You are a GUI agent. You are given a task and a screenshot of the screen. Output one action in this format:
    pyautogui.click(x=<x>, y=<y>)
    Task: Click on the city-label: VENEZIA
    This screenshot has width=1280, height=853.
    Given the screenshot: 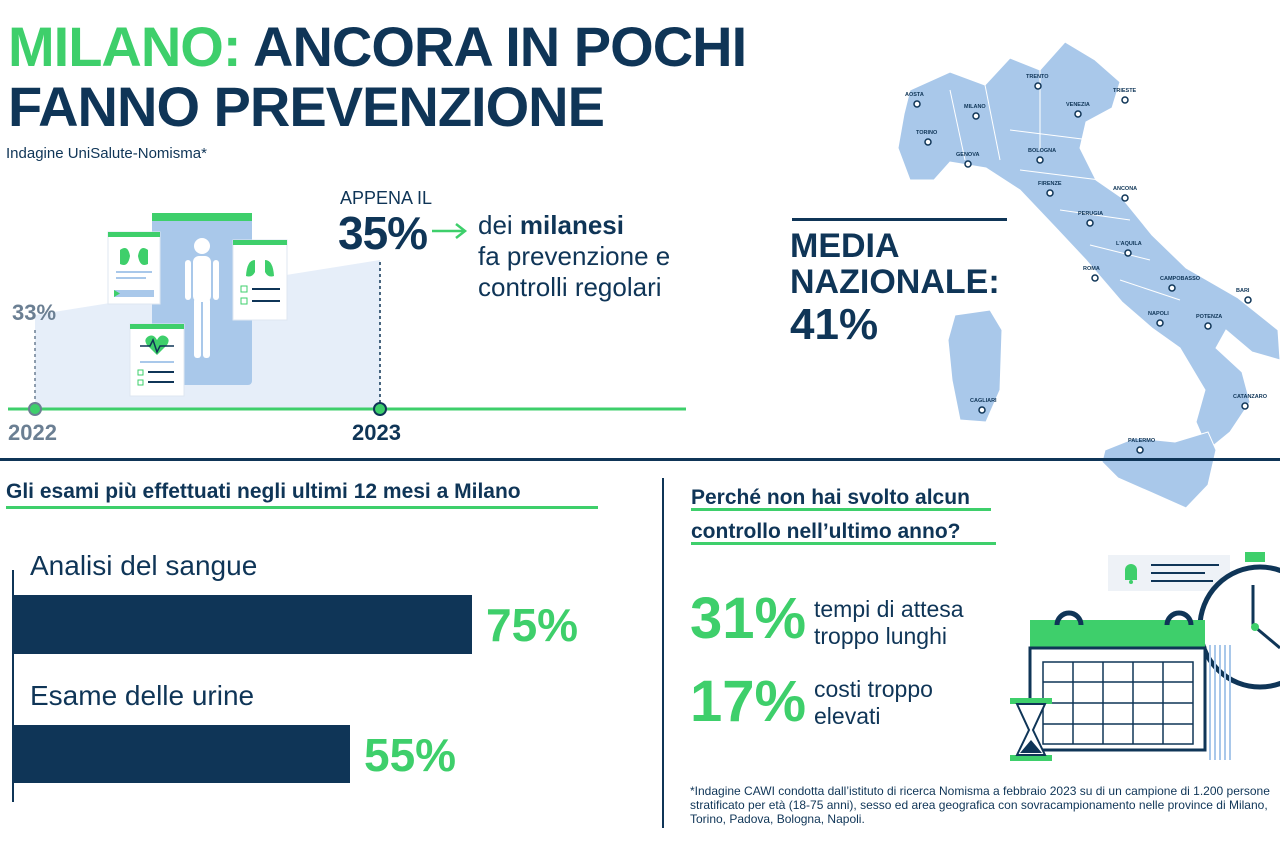 What is the action you would take?
    pyautogui.click(x=1078, y=105)
    